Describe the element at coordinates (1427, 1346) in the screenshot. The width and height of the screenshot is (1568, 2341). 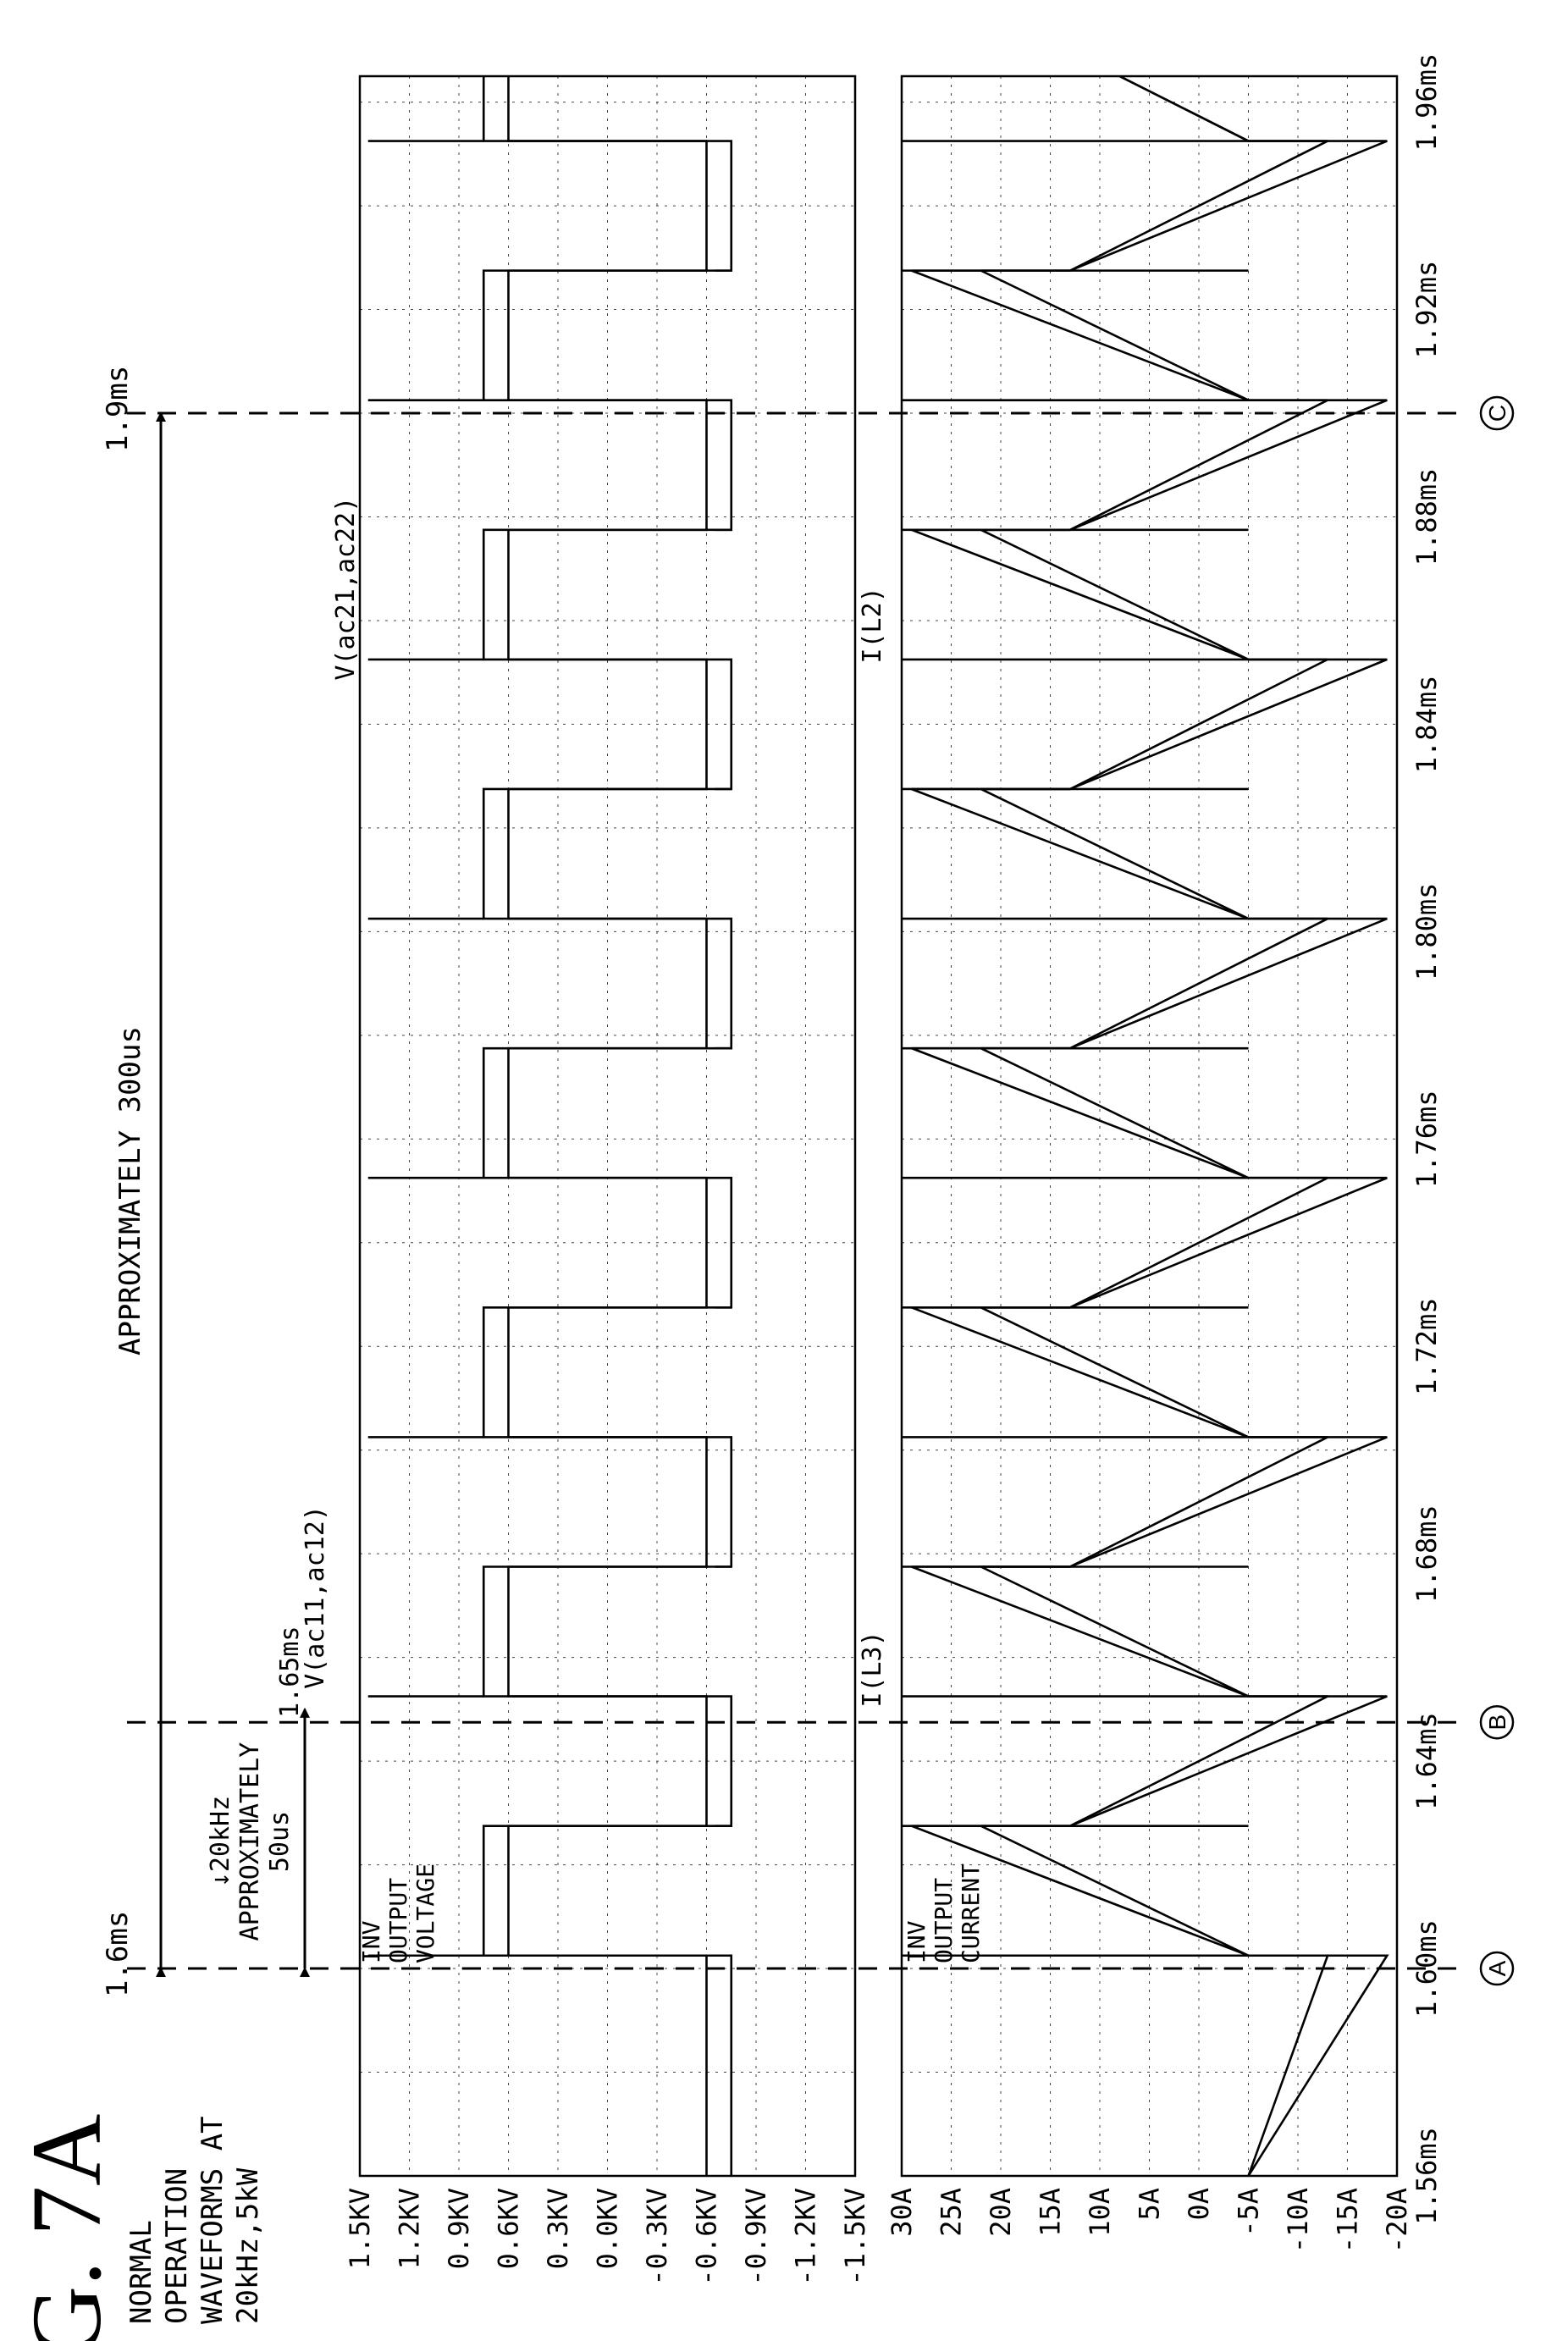
I see `x-tick-label: 1.72ms` at that location.